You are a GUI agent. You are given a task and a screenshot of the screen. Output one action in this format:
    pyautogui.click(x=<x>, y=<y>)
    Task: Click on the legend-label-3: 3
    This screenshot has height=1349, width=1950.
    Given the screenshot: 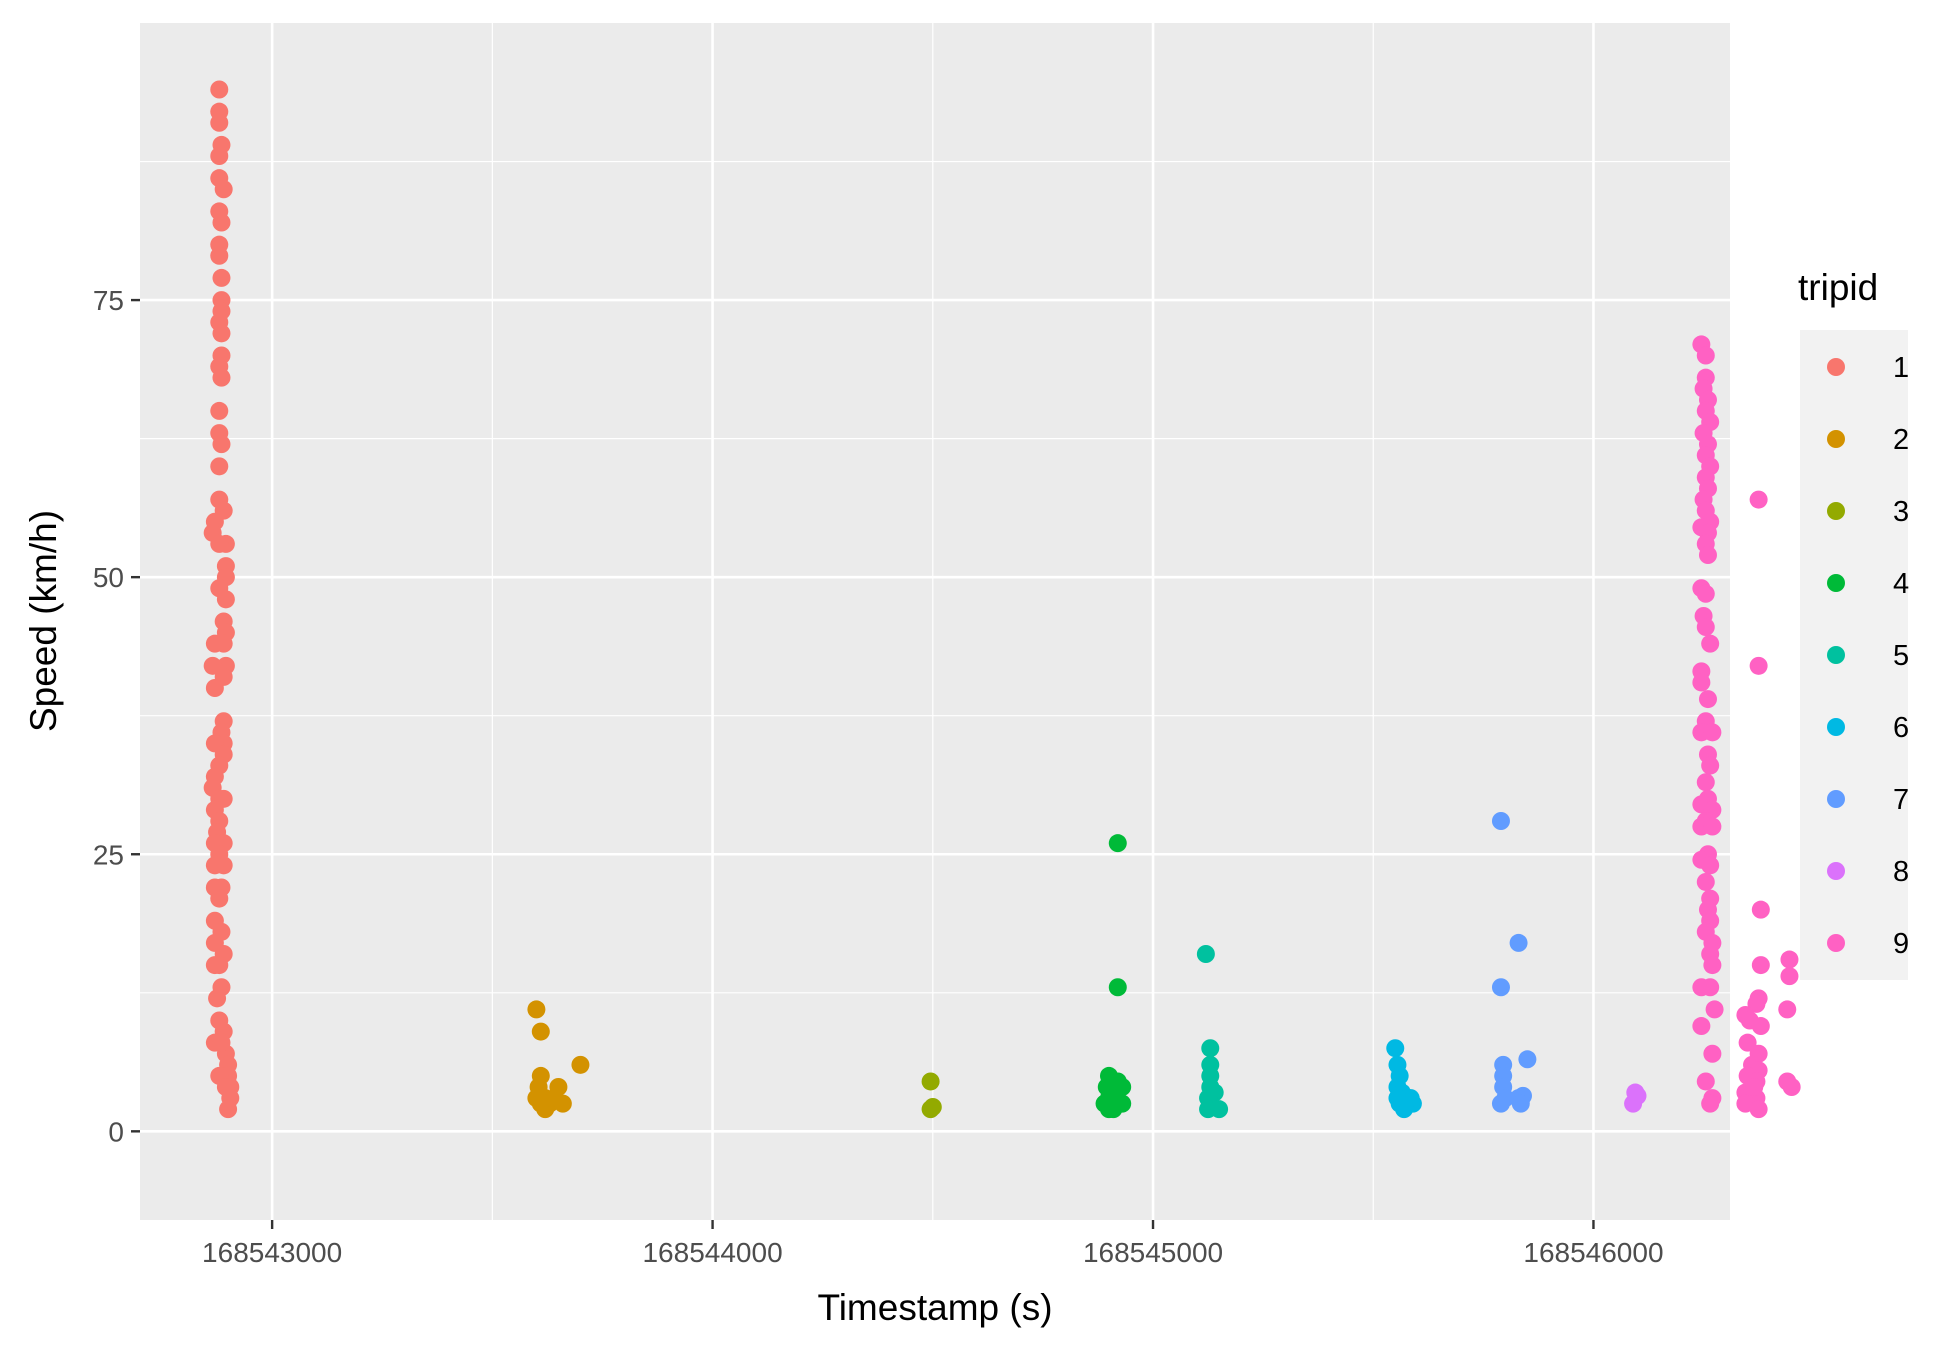 What is the action you would take?
    pyautogui.click(x=1901, y=512)
    